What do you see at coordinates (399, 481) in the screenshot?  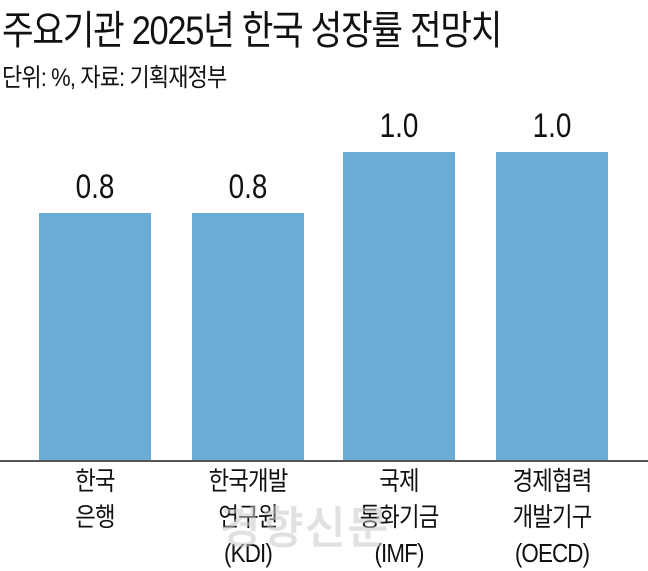 I see `category-label-line: 국제` at bounding box center [399, 481].